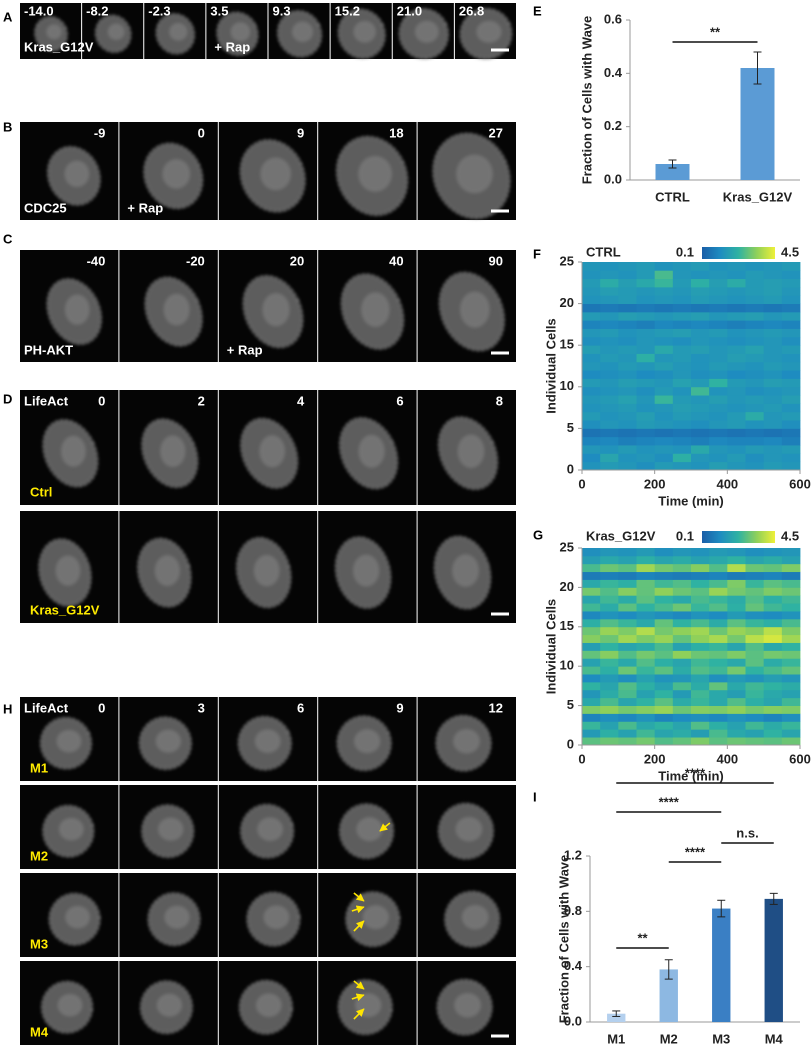 The width and height of the screenshot is (812, 1050). Describe the element at coordinates (586, 100) in the screenshot. I see `y-axis-label: Fraction of Cells with Wave` at that location.